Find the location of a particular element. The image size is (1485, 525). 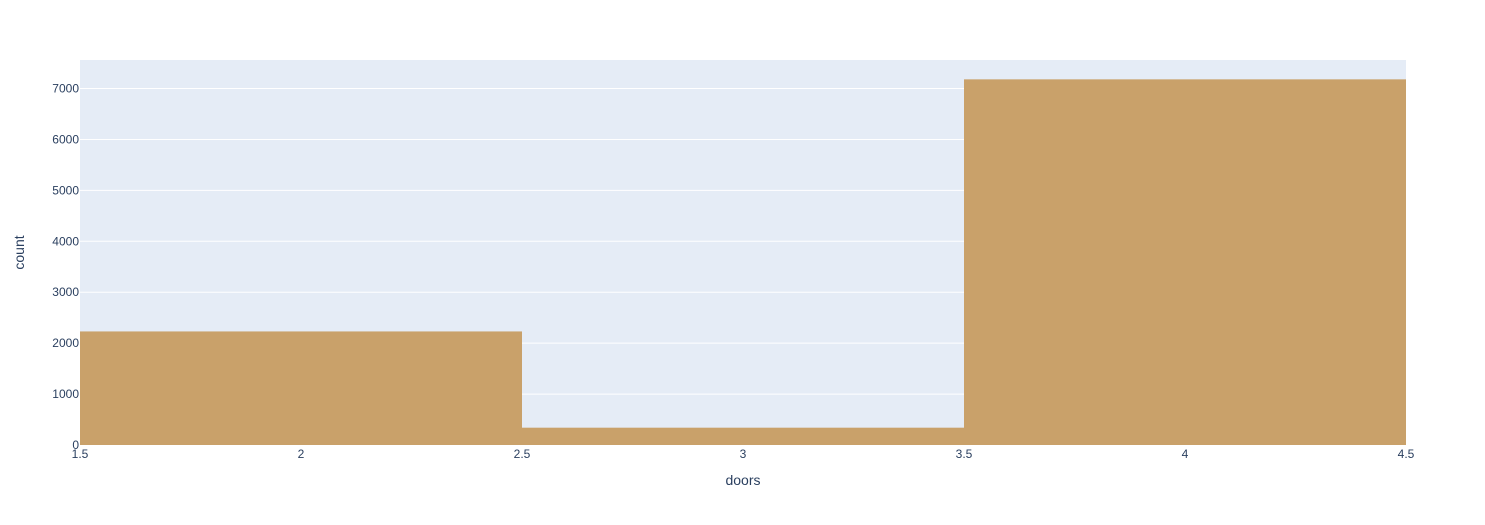

y-tick-label: 0 is located at coordinates (75, 445).